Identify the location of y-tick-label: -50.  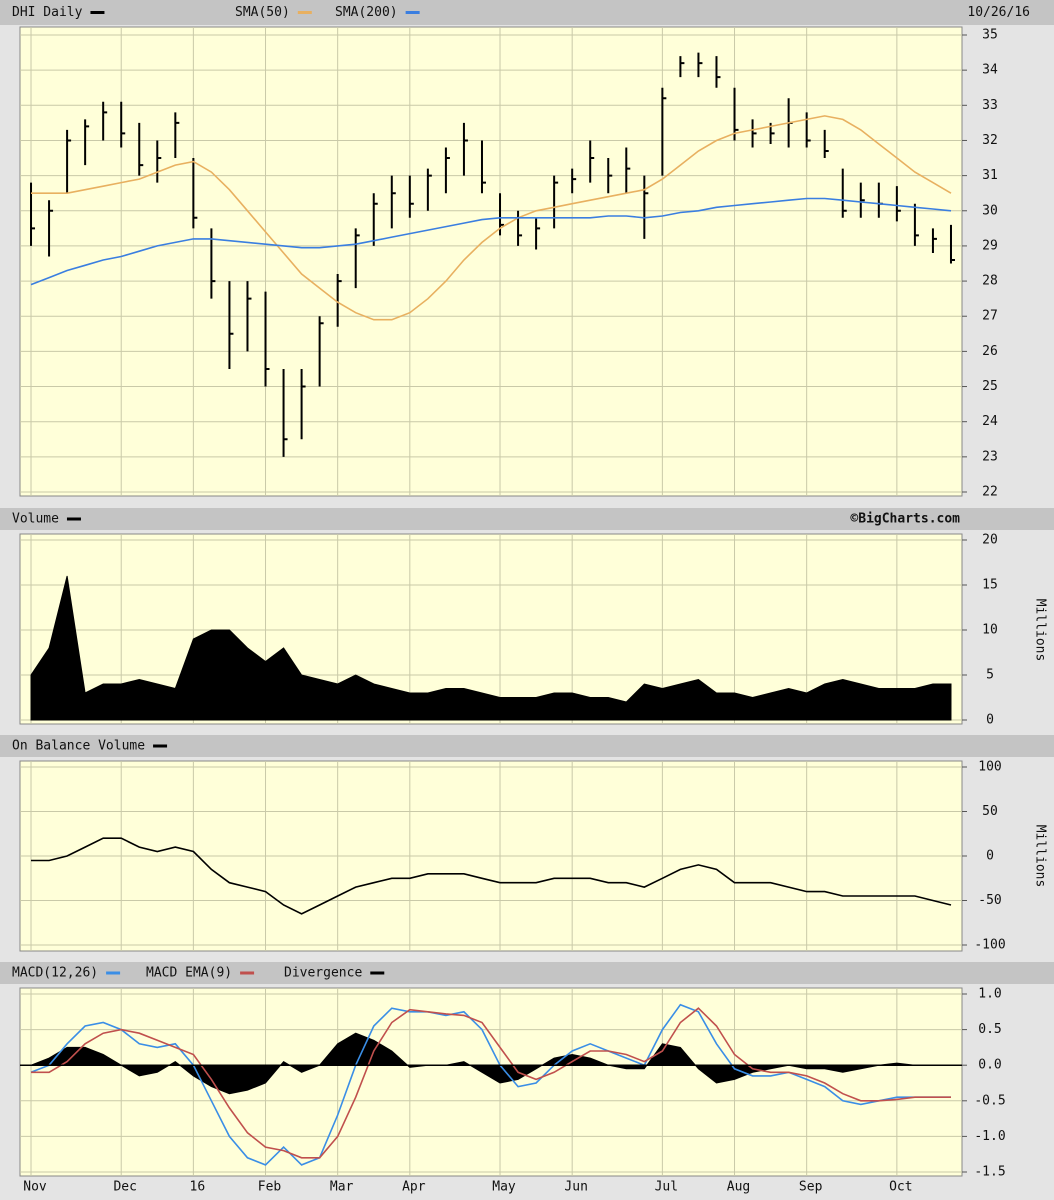
(989, 900).